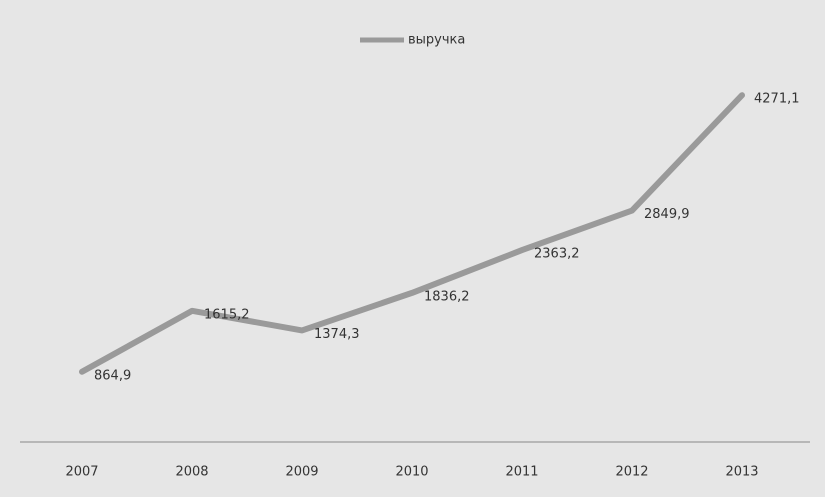 The width and height of the screenshot is (825, 497). What do you see at coordinates (81, 472) in the screenshot?
I see `x-tick-label: 2007` at bounding box center [81, 472].